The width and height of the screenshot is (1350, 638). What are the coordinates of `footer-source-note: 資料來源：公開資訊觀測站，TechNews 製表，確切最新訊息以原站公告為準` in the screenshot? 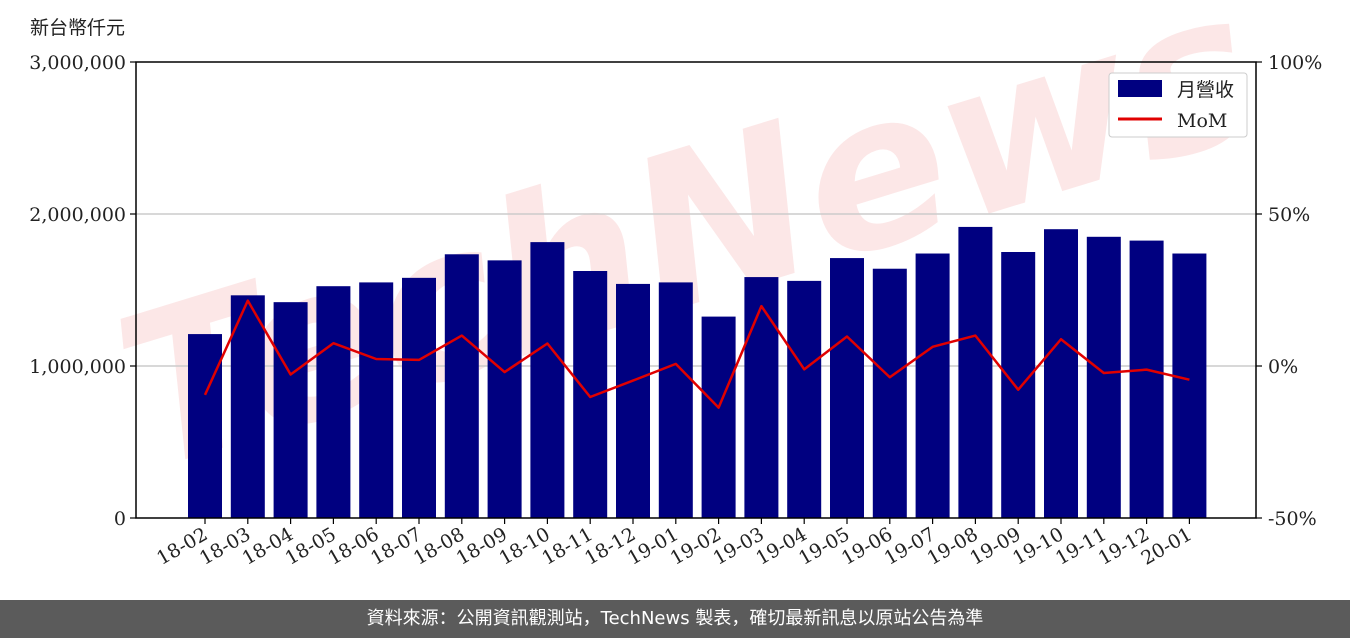 It's located at (675, 619).